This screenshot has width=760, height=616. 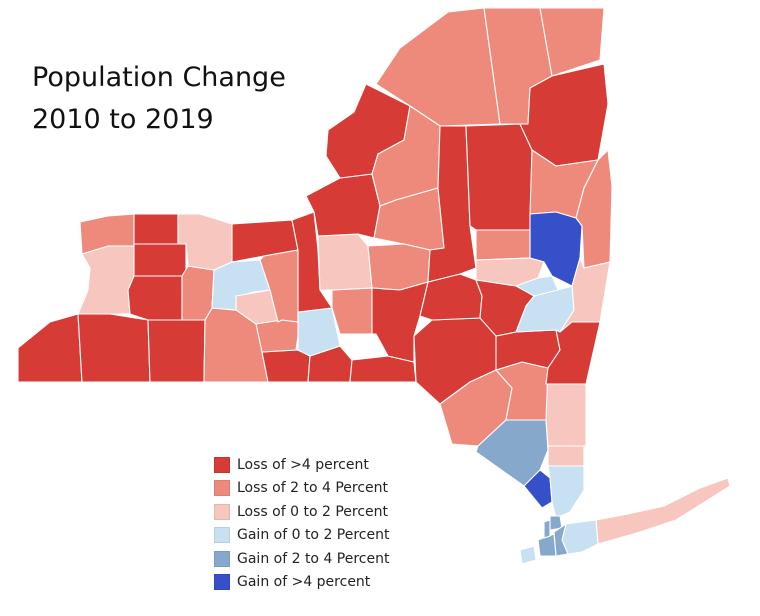 I want to click on legend-item-loss-2-4: Loss of 2 to 4 Percent, so click(x=301, y=488).